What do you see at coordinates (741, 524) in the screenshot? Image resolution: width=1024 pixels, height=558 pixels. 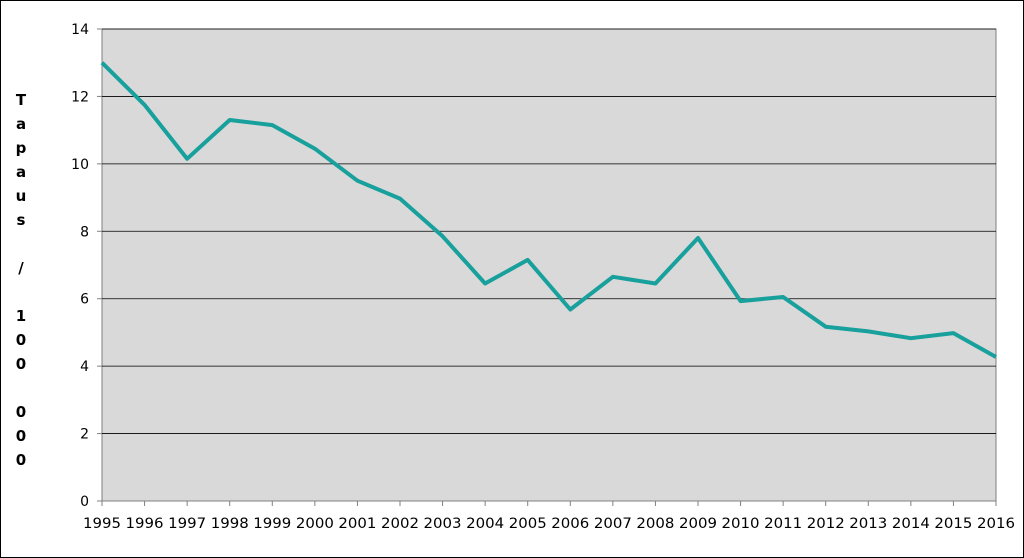 I see `x-tick-label: 2010` at bounding box center [741, 524].